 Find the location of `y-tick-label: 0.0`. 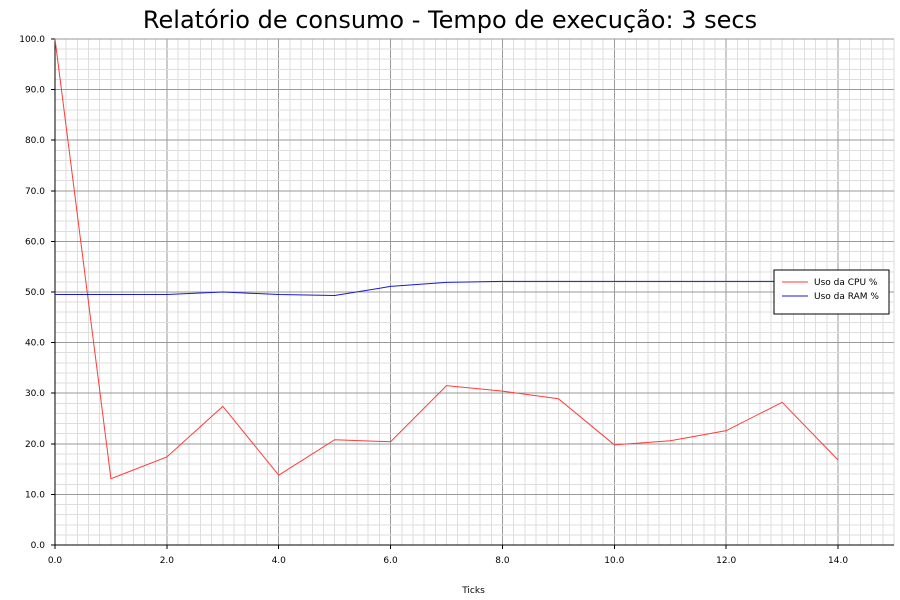

y-tick-label: 0.0 is located at coordinates (38, 546).